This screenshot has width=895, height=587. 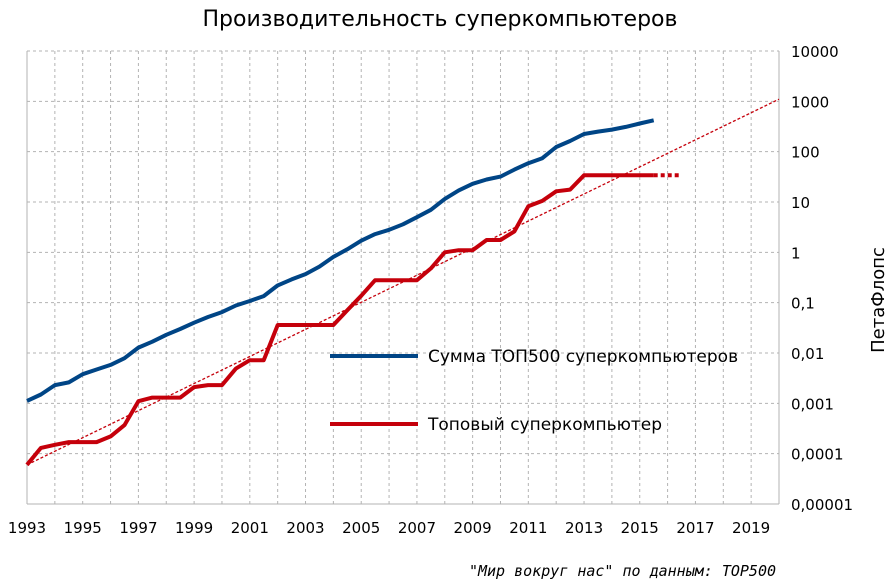 What do you see at coordinates (807, 354) in the screenshot?
I see `y-tick-label: 0,01` at bounding box center [807, 354].